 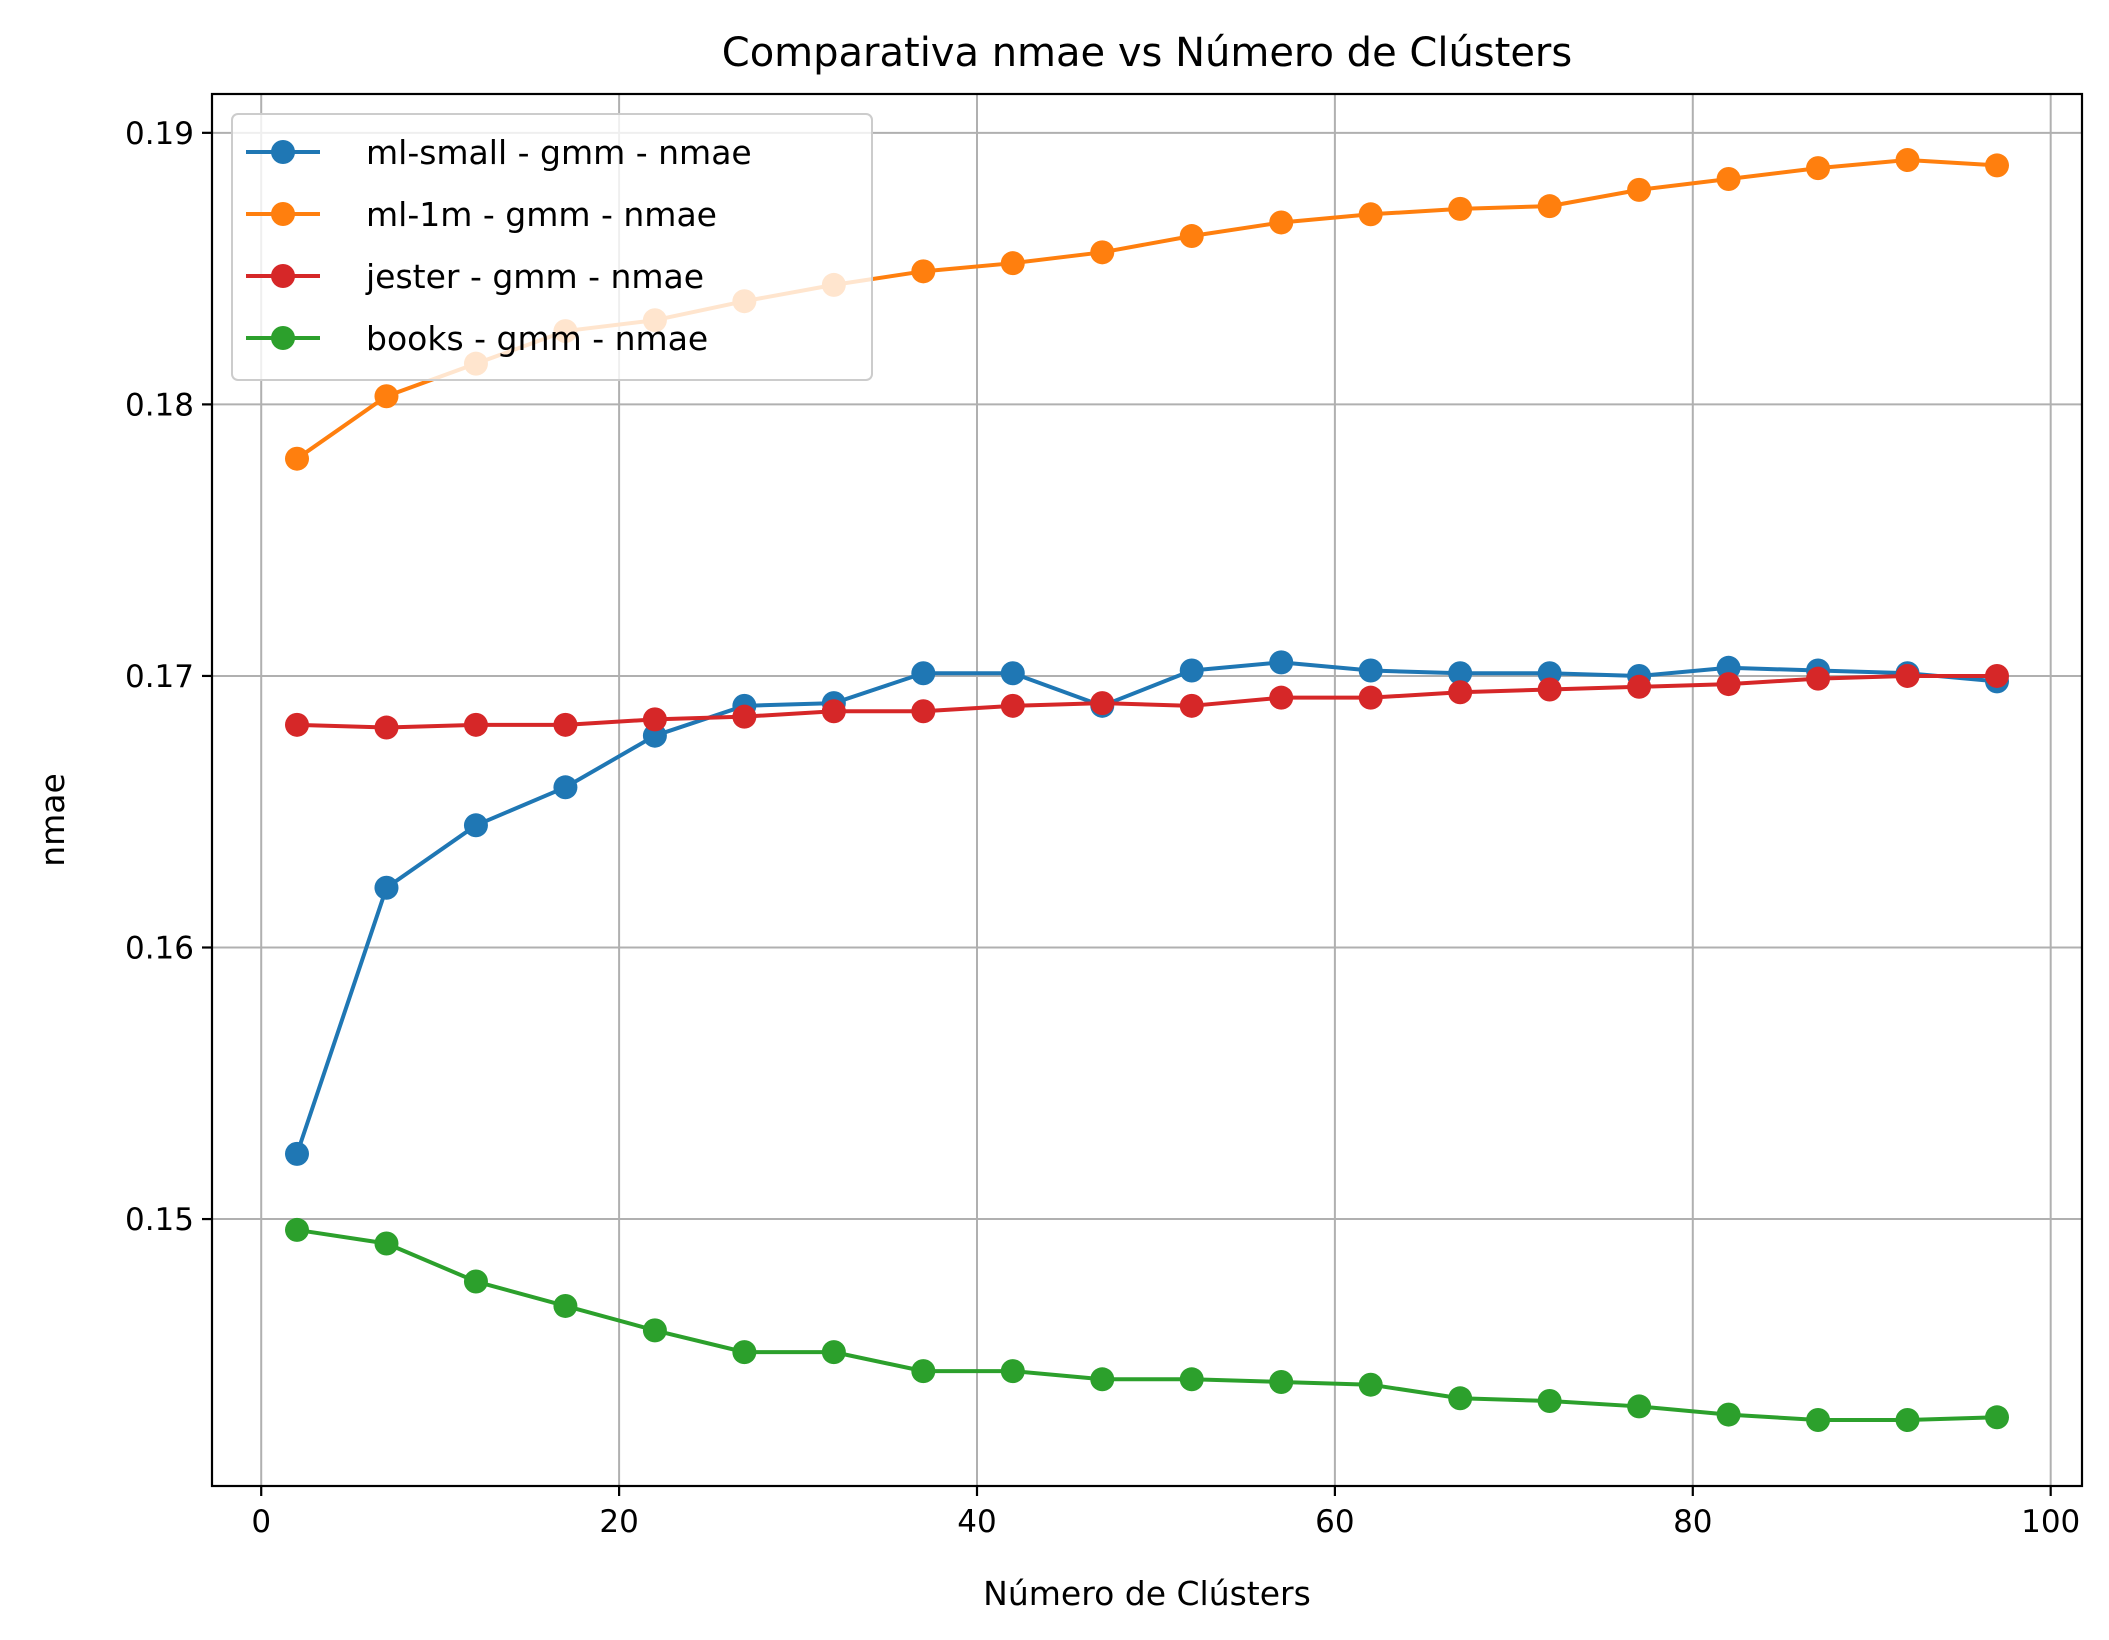 I want to click on y-tick-label: 0.17, so click(x=159, y=677).